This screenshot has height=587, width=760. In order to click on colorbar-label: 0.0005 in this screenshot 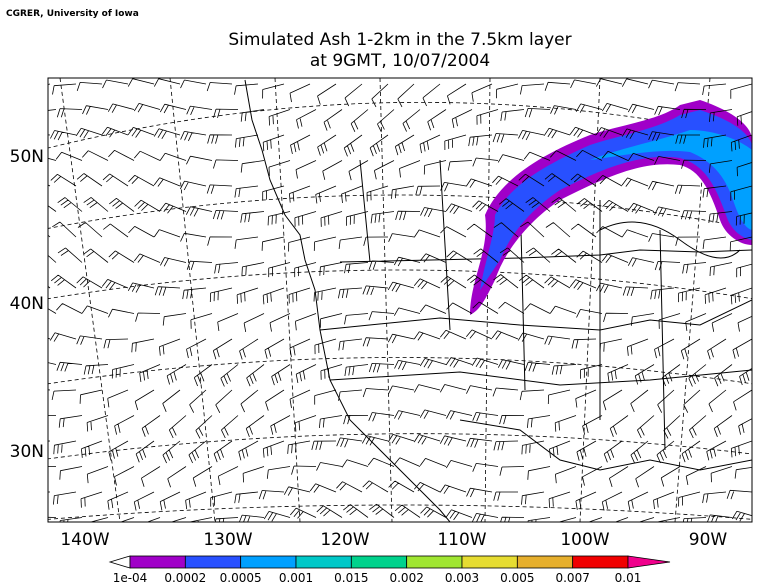, I will do `click(241, 578)`.